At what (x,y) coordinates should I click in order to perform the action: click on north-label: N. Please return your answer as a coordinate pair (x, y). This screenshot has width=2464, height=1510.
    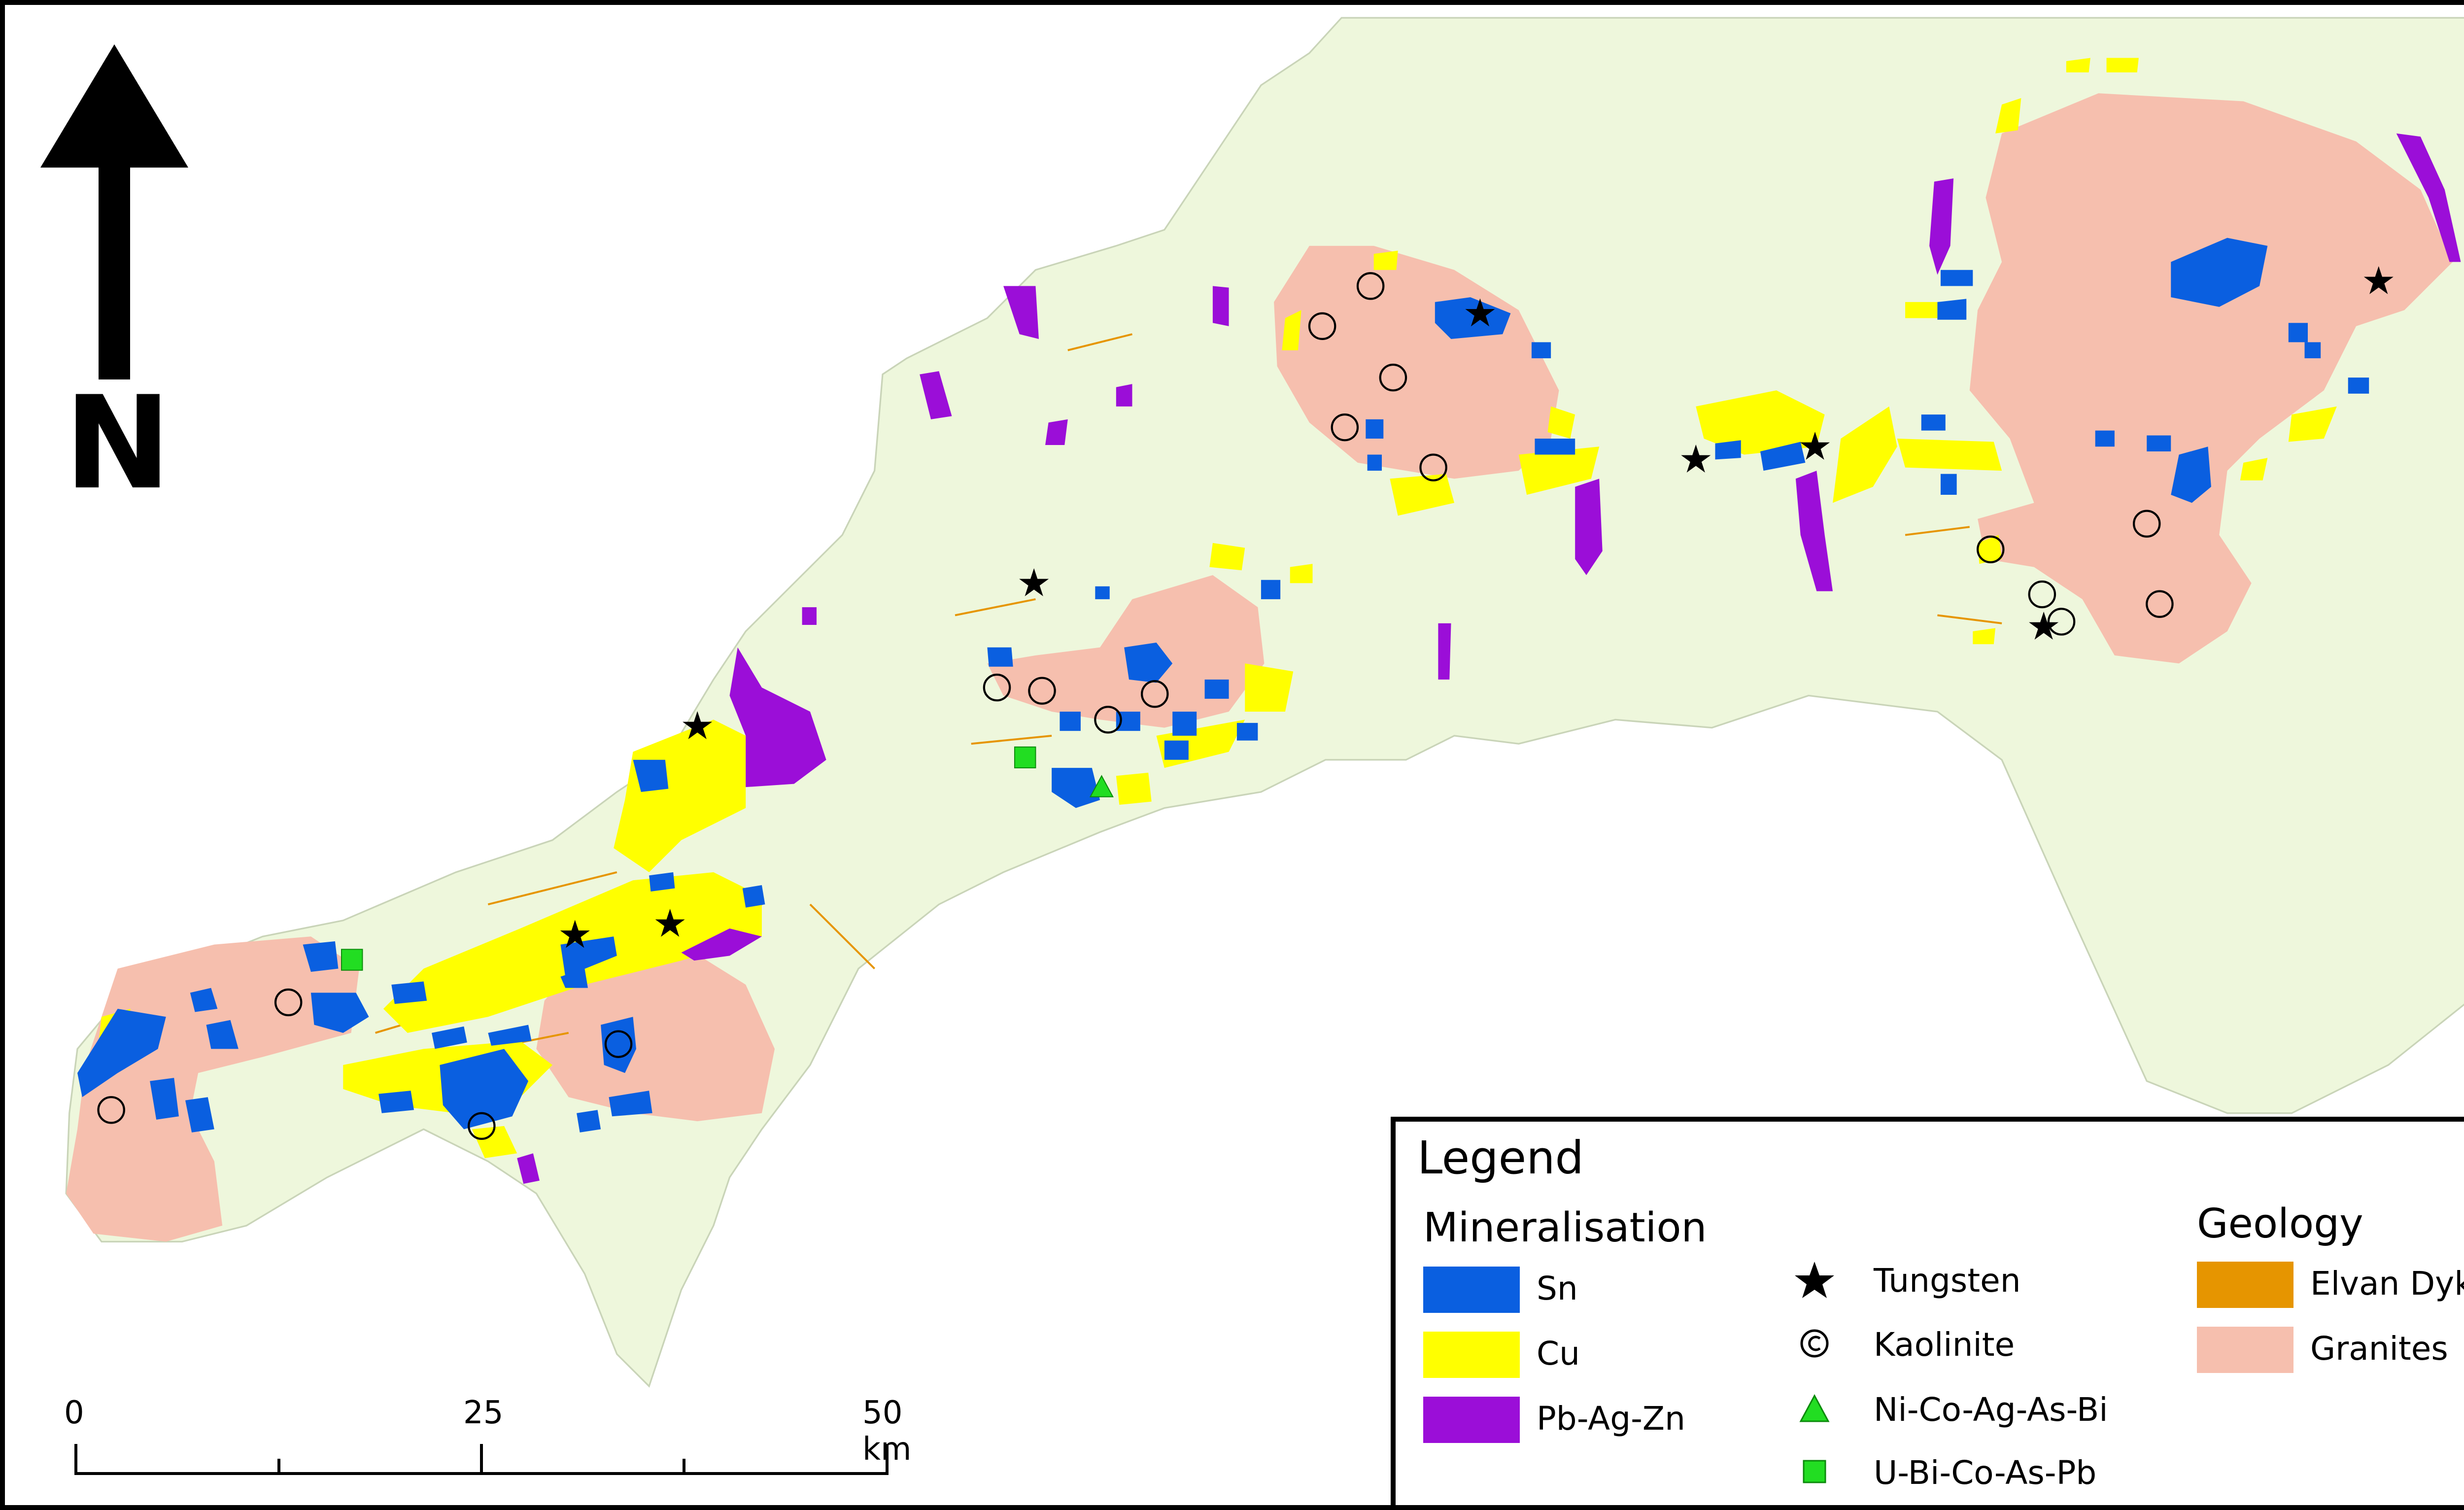
    Looking at the image, I should click on (117, 443).